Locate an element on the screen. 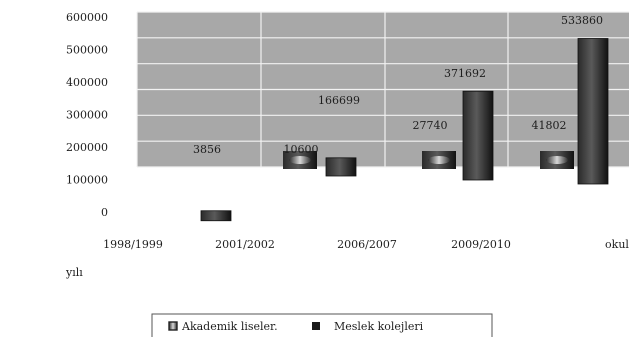  data-label: 27740 is located at coordinates (430, 125).